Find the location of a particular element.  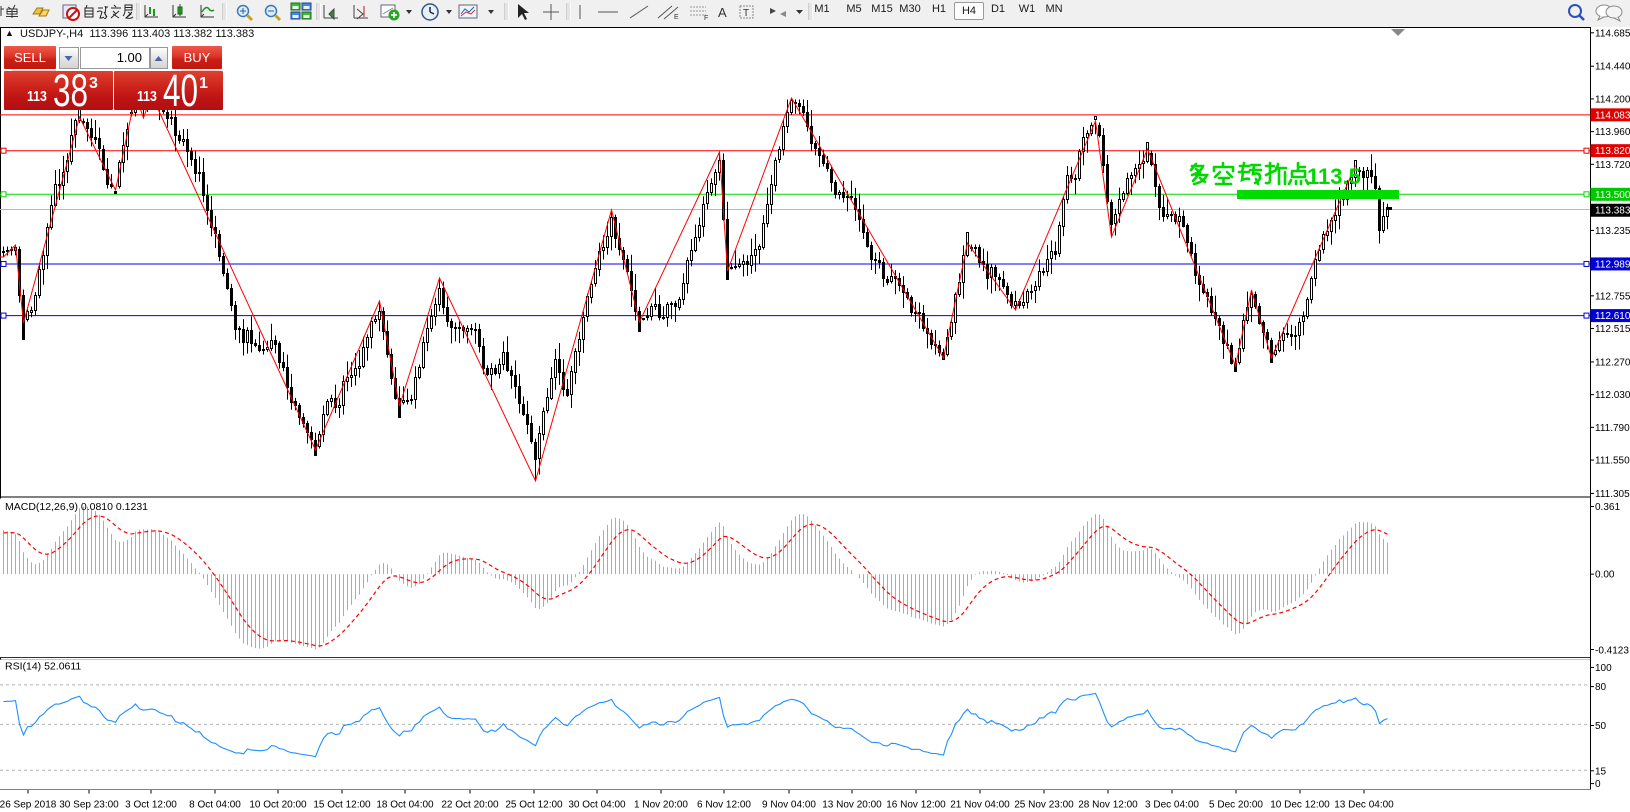

svg-text: 26 Sep 2018 is located at coordinates (28, 805).